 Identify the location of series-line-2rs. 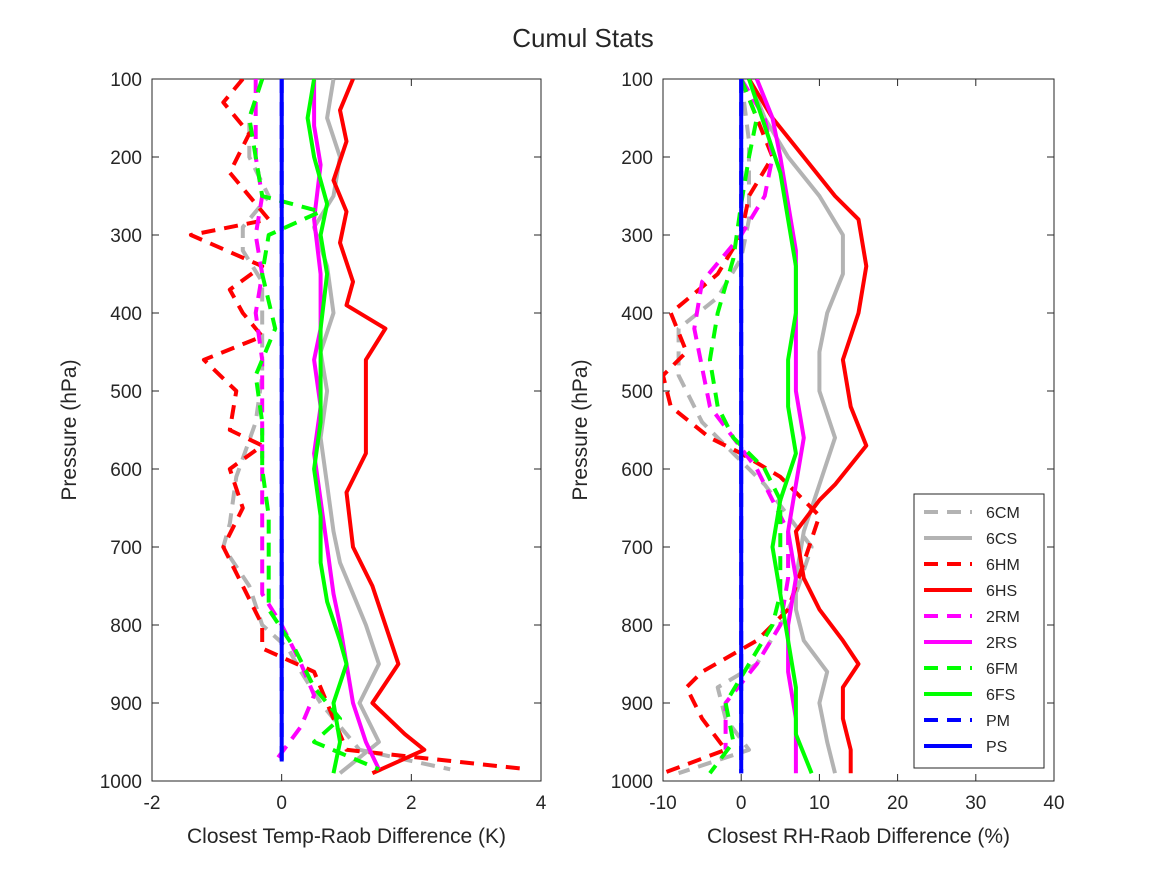
(346, 425).